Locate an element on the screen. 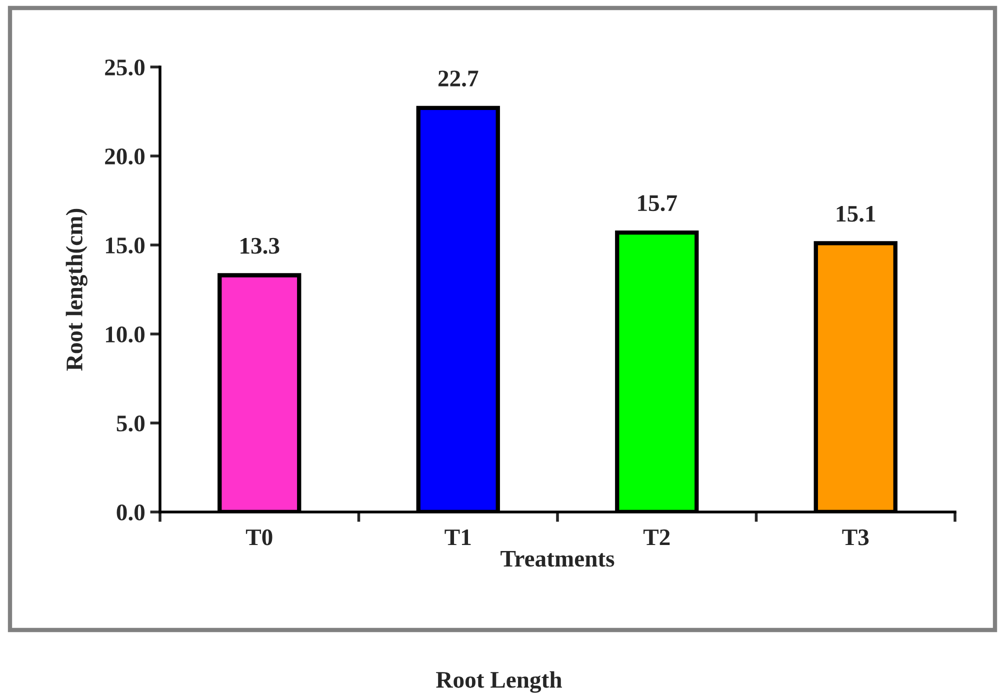 The image size is (998, 700). y-tick-label: 20.0 is located at coordinates (125, 156).